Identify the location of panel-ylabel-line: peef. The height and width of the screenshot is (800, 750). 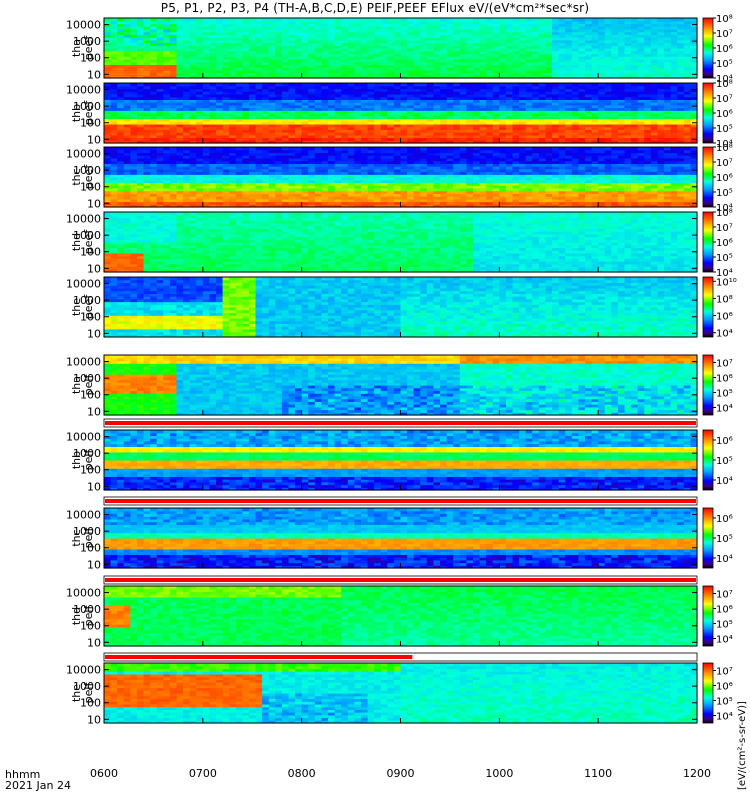
(88, 113).